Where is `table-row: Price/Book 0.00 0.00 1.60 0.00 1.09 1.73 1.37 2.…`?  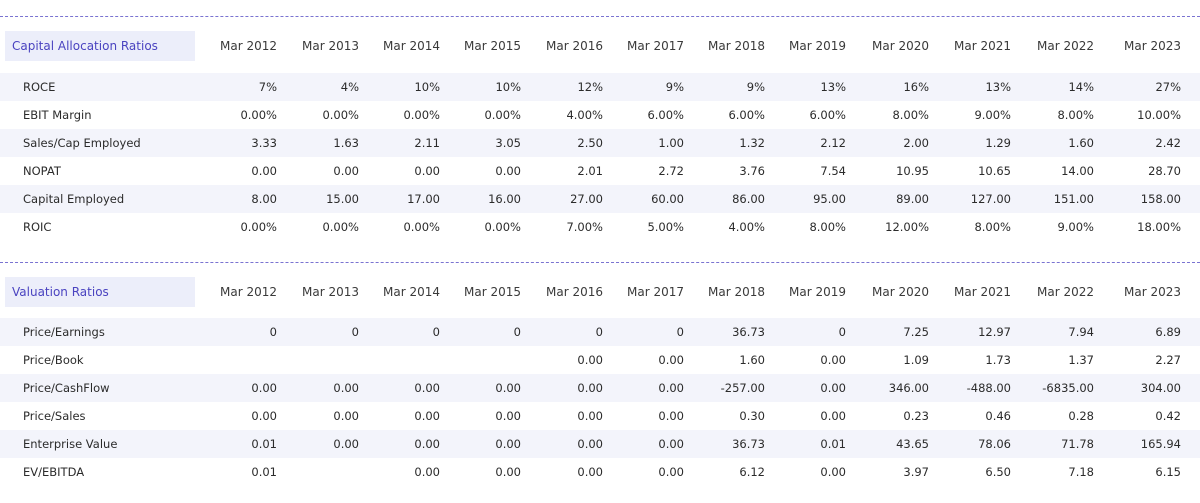
table-row: Price/Book 0.00 0.00 1.60 0.00 1.09 1.73 1.37 2.… is located at coordinates (600, 360).